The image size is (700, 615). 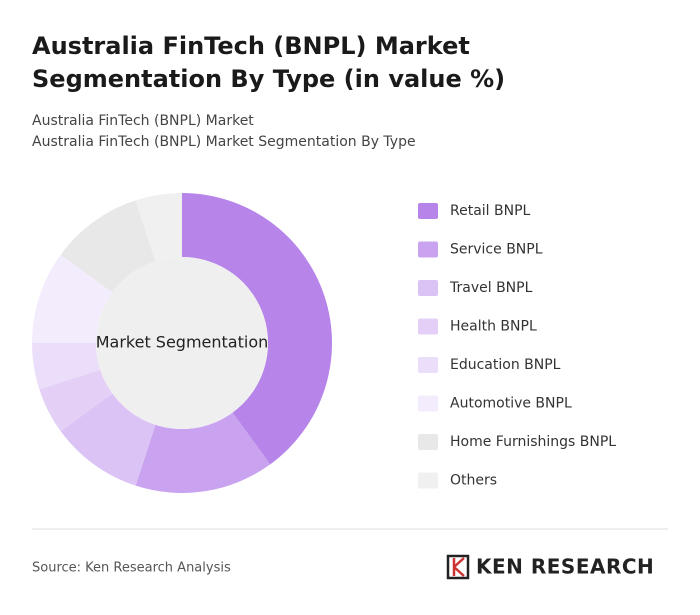 I want to click on legend-label: Health BNPL, so click(x=493, y=327).